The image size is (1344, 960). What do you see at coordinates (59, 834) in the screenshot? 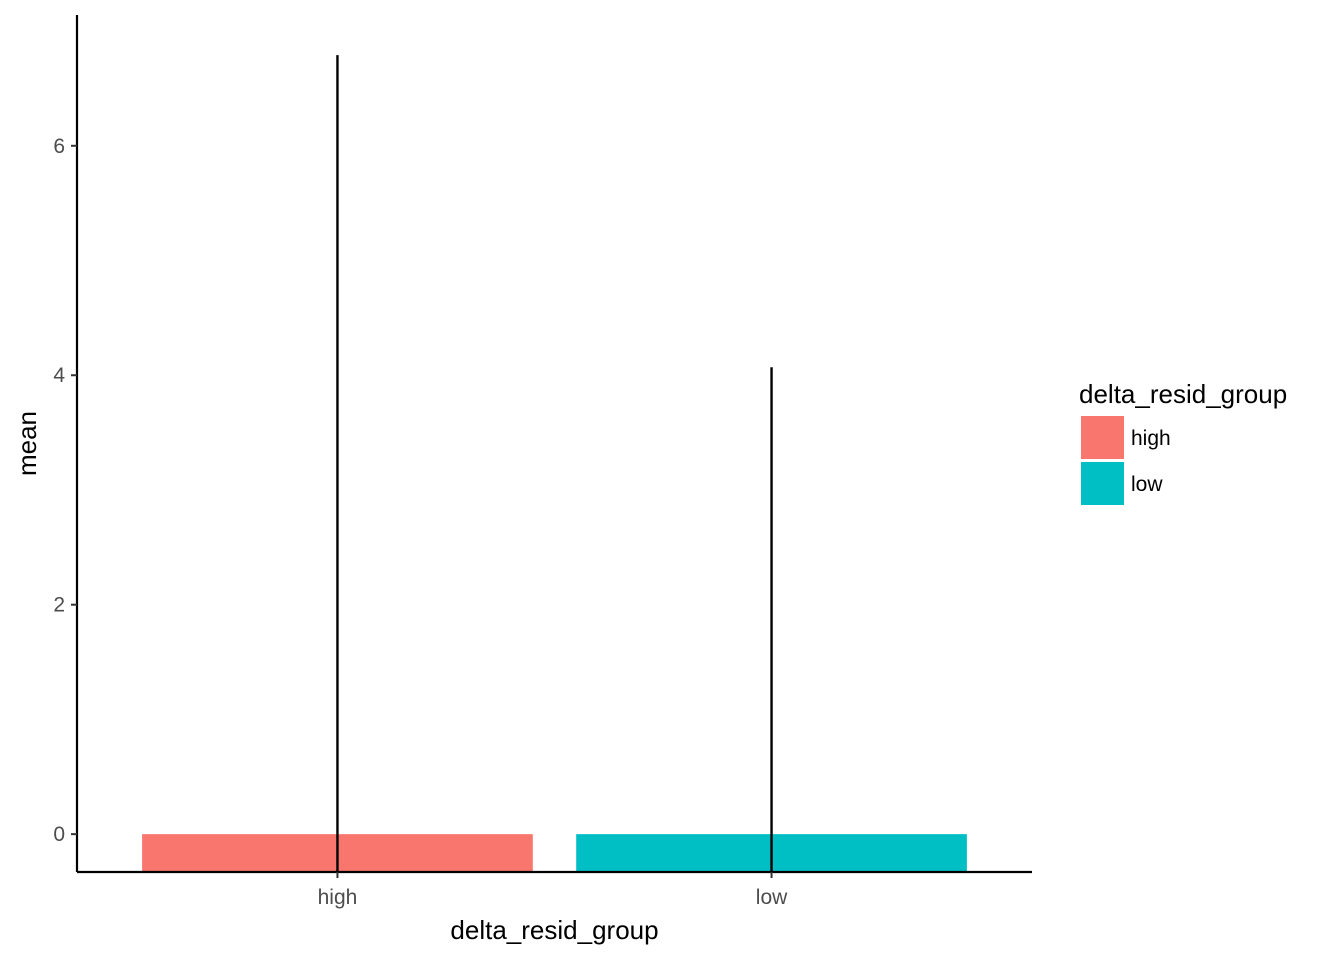
I see `y-tick-label-0: 0` at bounding box center [59, 834].